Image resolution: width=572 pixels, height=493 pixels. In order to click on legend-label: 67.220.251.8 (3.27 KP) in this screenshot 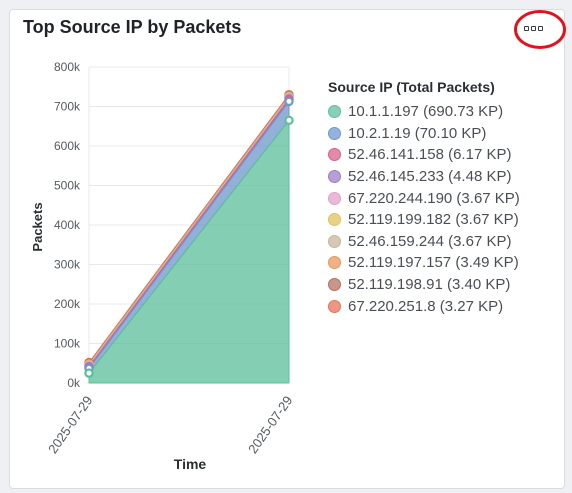, I will do `click(426, 306)`.